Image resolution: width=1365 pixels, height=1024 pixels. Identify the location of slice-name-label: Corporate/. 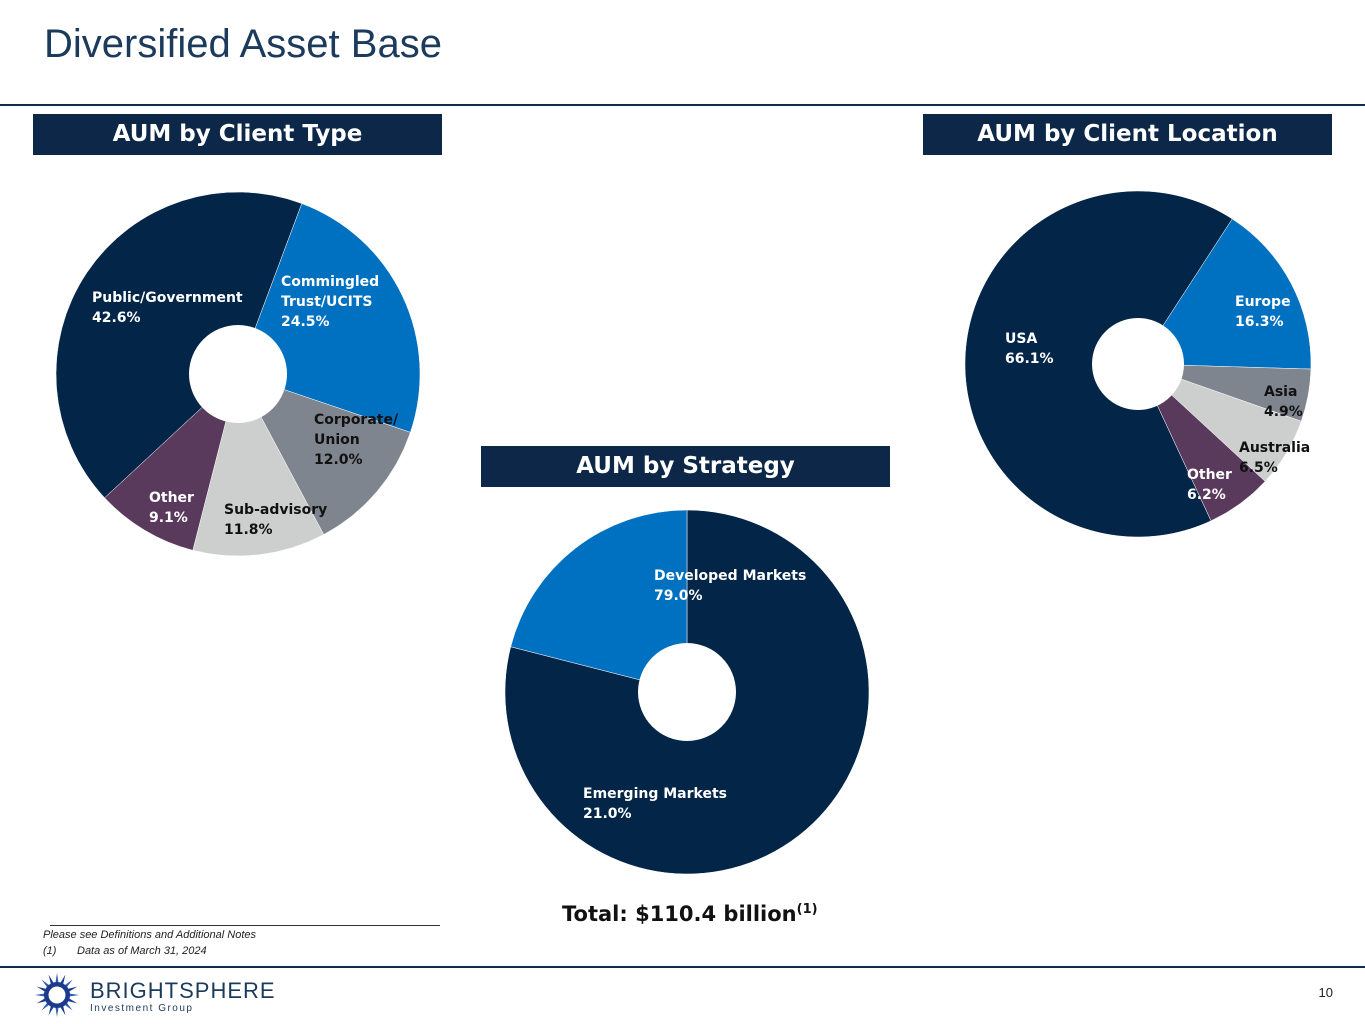
(356, 420).